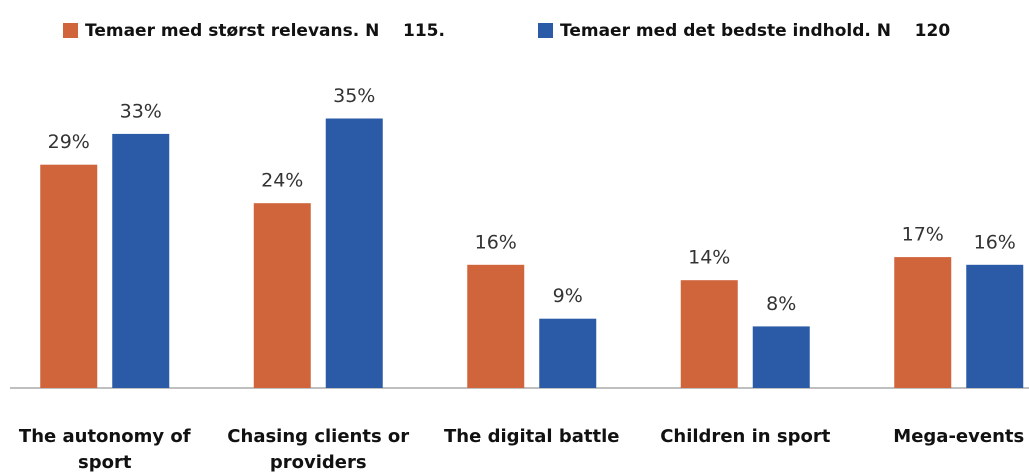 Image resolution: width=1029 pixels, height=474 pixels. Describe the element at coordinates (755, 31) in the screenshot. I see `legend-label: Temaer med det bedste indhold. N 120` at that location.